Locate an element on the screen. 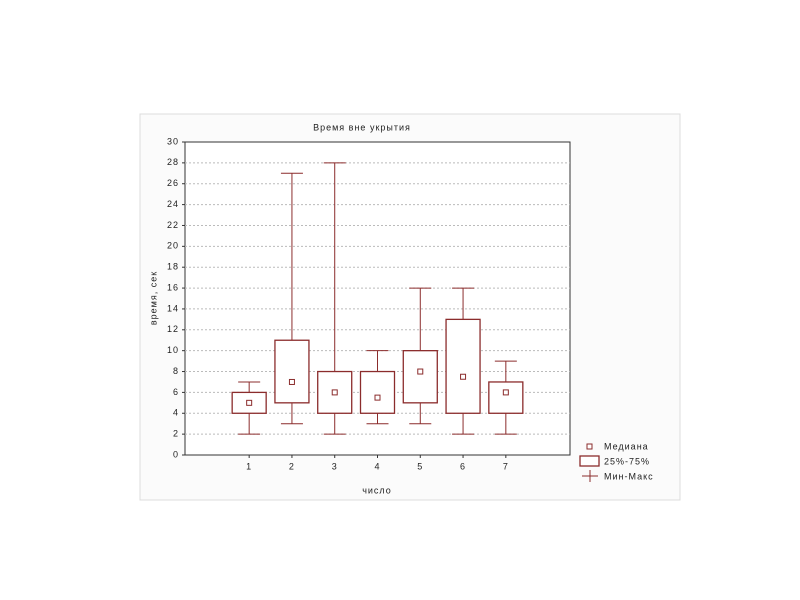  x-tick-label: 4 is located at coordinates (377, 466).